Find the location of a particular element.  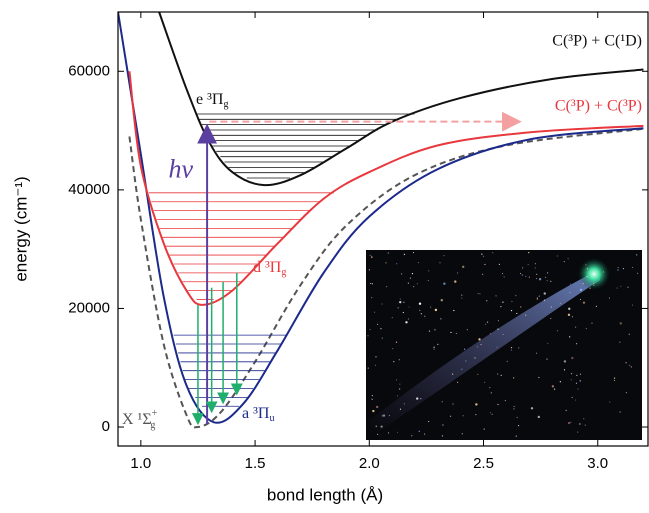

state-name: d ³Π is located at coordinates (267, 267).